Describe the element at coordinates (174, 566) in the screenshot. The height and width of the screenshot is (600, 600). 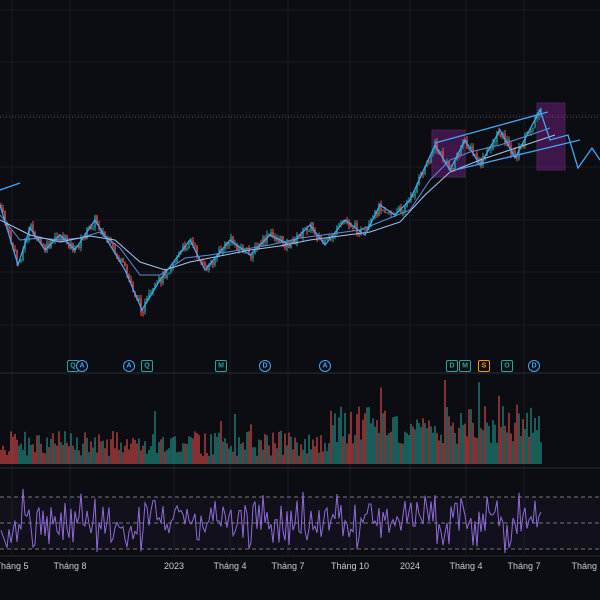
I see `time-label: 2023` at that location.